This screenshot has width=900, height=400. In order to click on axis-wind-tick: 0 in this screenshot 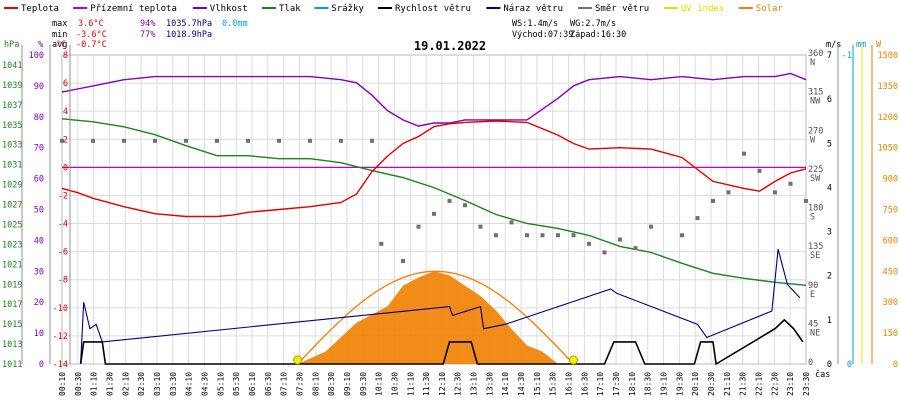, I will do `click(829, 365)`.